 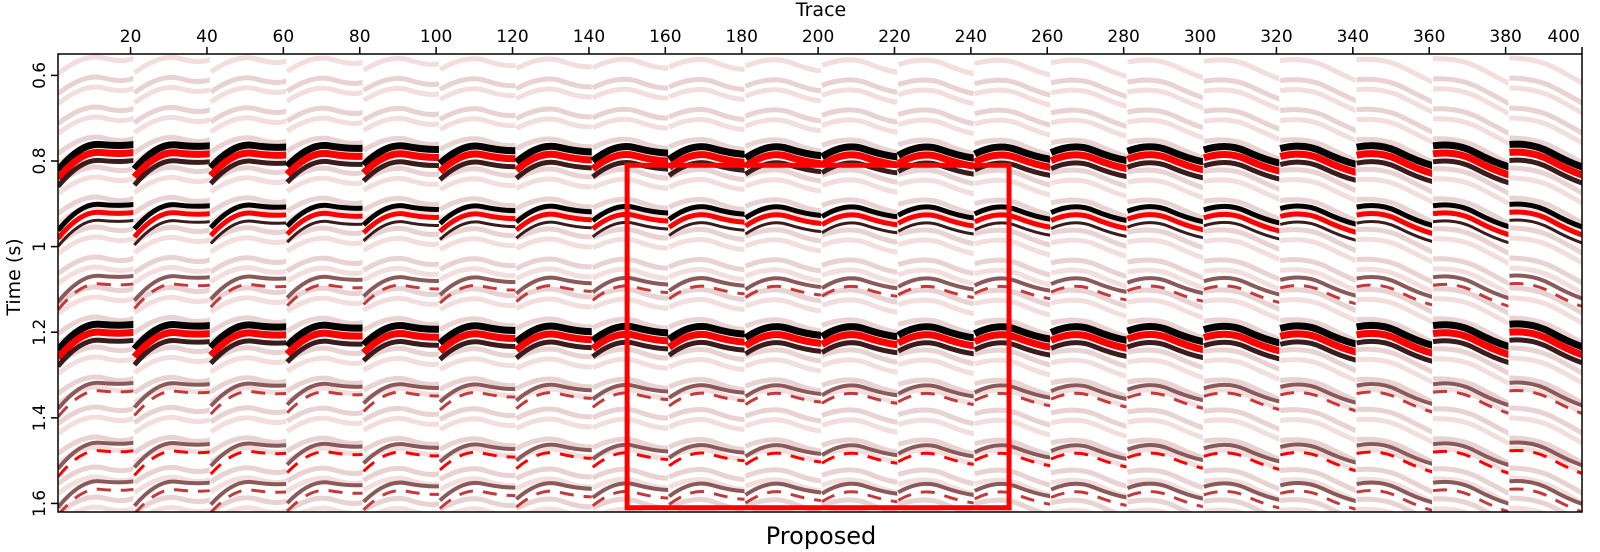 I want to click on x-tick-label: 220, so click(x=894, y=37).